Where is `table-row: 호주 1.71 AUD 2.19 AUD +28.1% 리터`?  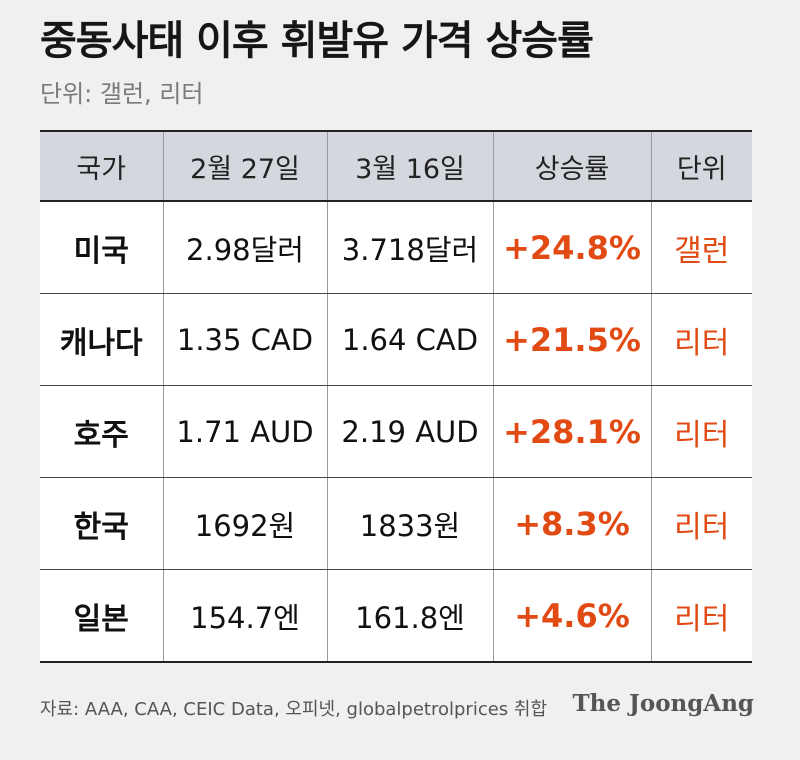
table-row: 호주 1.71 AUD 2.19 AUD +28.1% 리터 is located at coordinates (396, 431).